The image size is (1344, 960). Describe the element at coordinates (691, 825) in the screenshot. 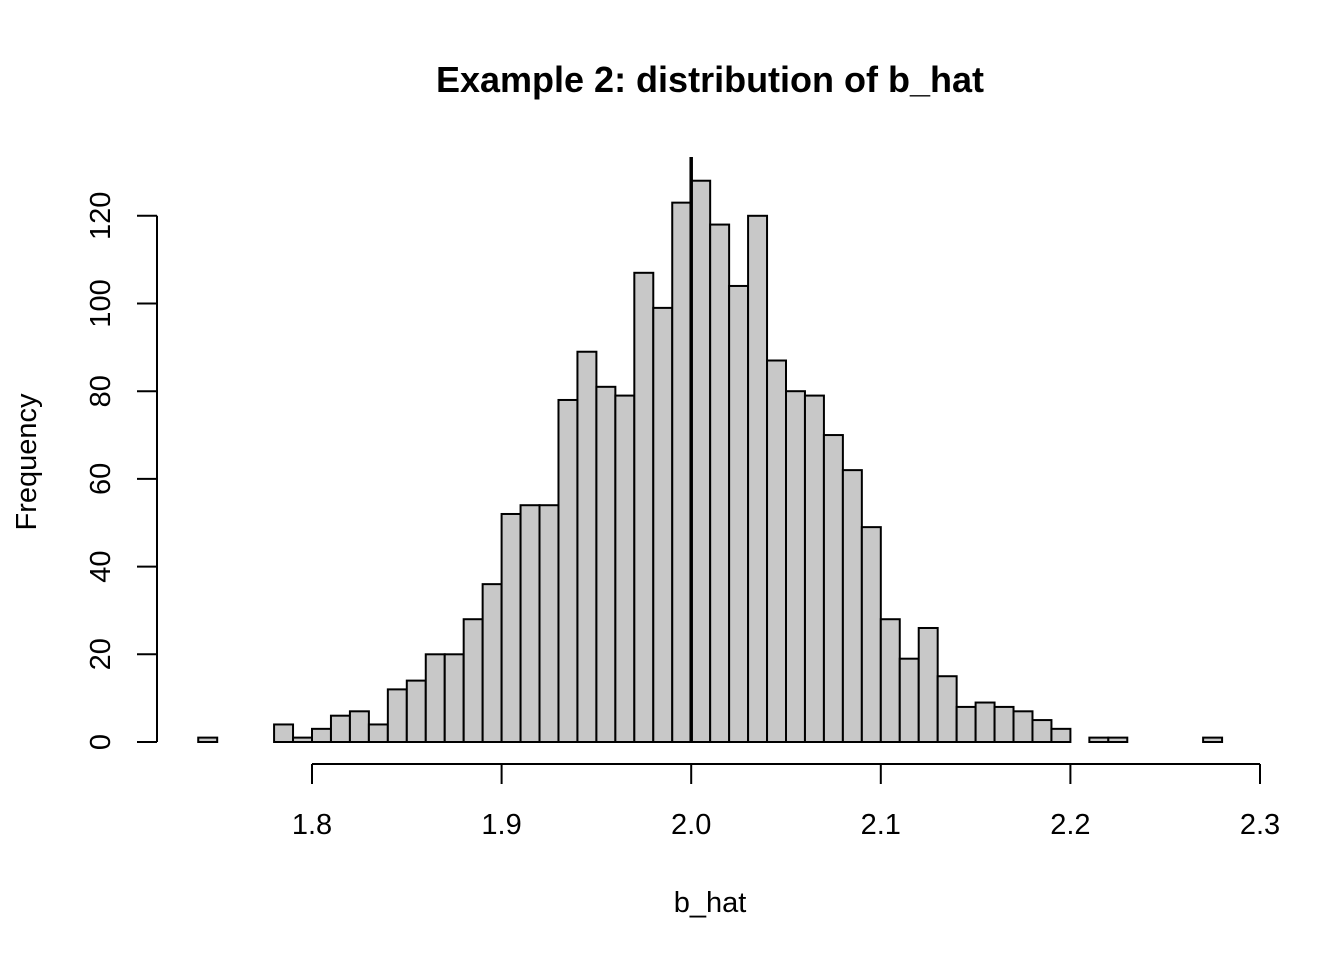

I see `x-tick-label: 2.0` at that location.